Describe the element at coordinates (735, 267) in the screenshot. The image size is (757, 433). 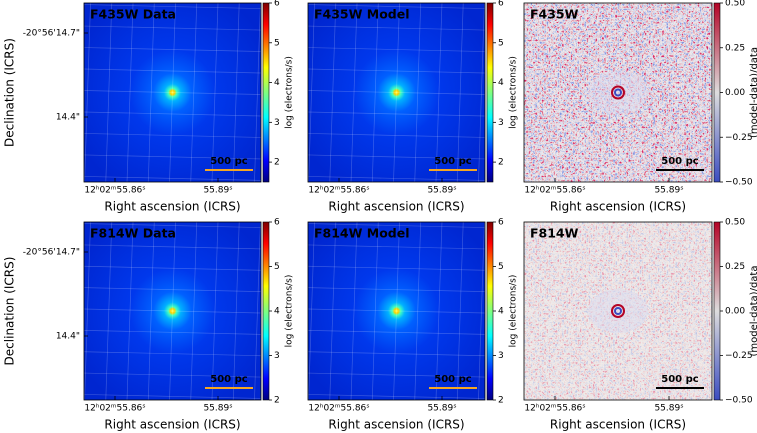
I see `colorbar-tick-label: 0.25` at that location.